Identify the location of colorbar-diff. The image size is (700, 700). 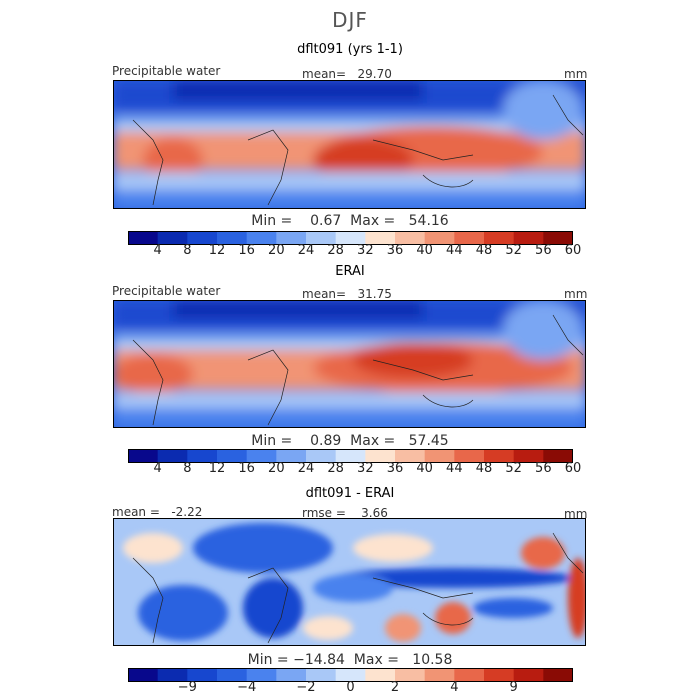
(350, 675).